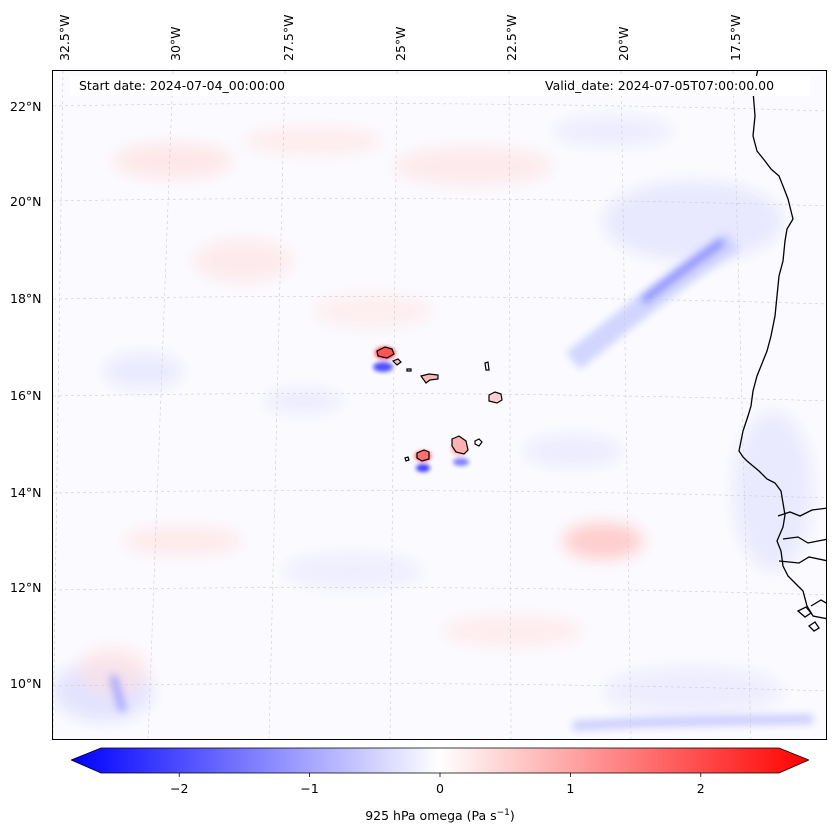  I want to click on lat-label-22: 22°N, so click(26, 106).